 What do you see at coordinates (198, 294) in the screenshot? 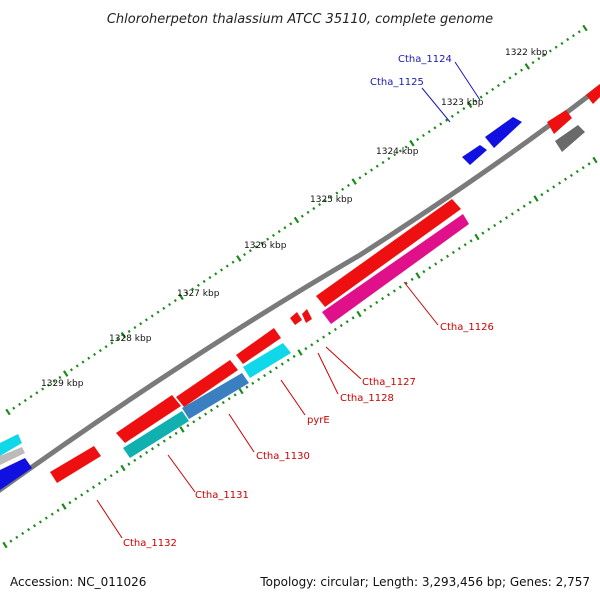
I see `tick-label: 1327 kbp` at bounding box center [198, 294].